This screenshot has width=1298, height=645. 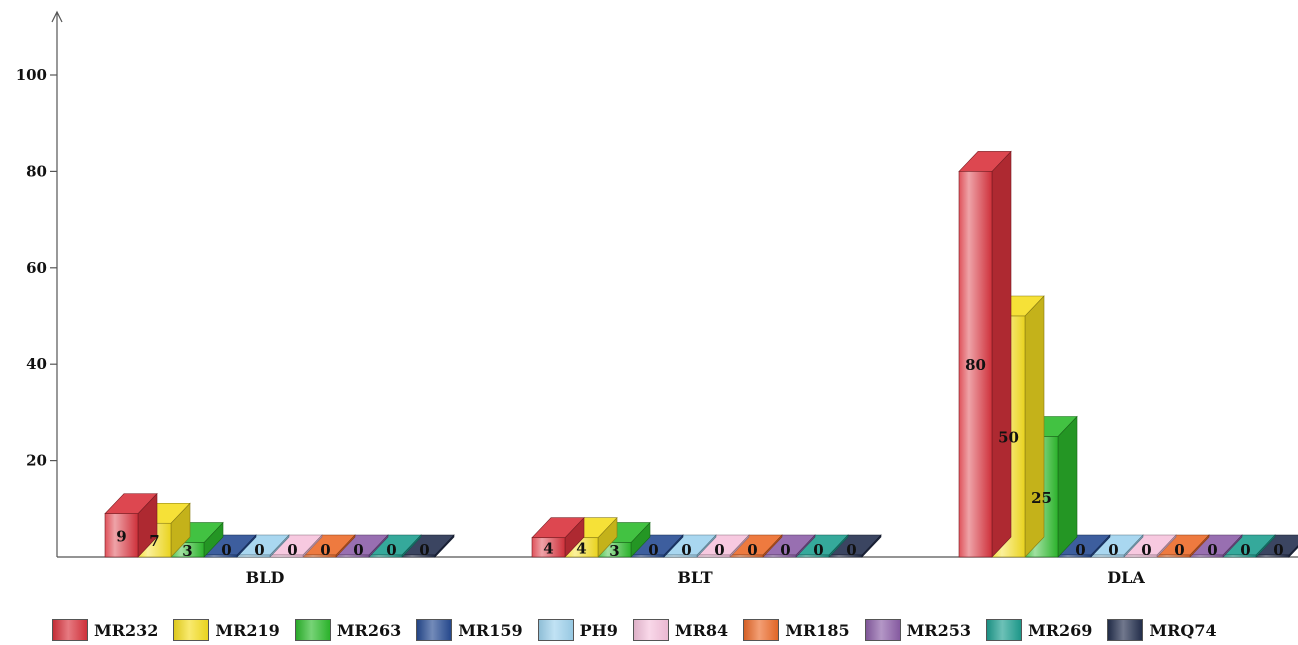 I want to click on legend-label: MR219, so click(x=247, y=630).